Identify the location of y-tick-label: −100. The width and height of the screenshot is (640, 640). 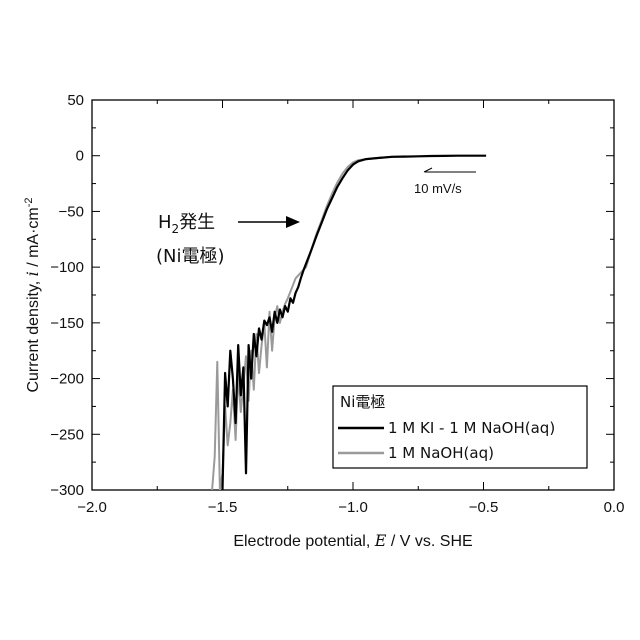
(67, 267).